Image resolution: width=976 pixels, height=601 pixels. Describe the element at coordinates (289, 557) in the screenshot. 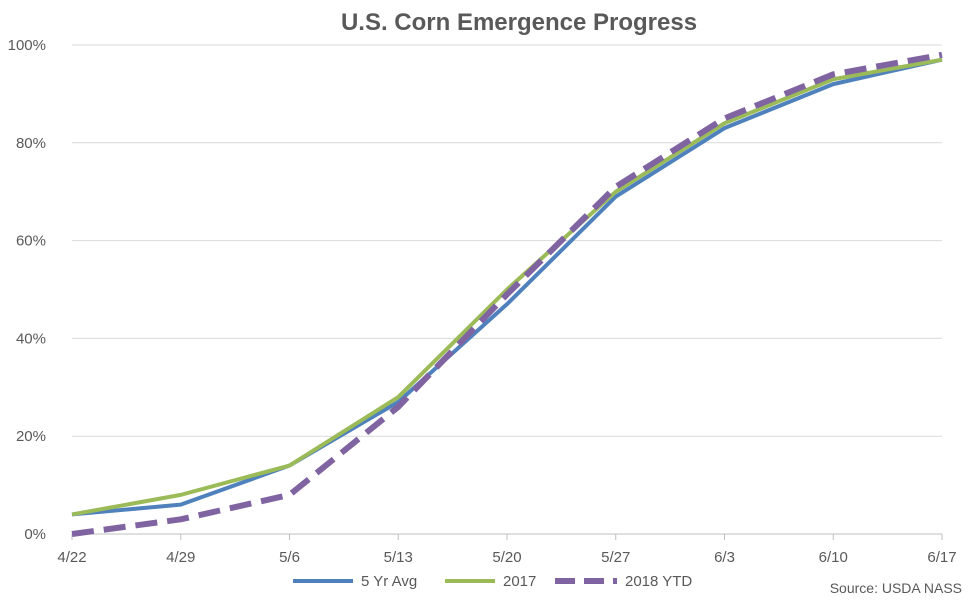

I see `x-tick-label: 5/6` at that location.